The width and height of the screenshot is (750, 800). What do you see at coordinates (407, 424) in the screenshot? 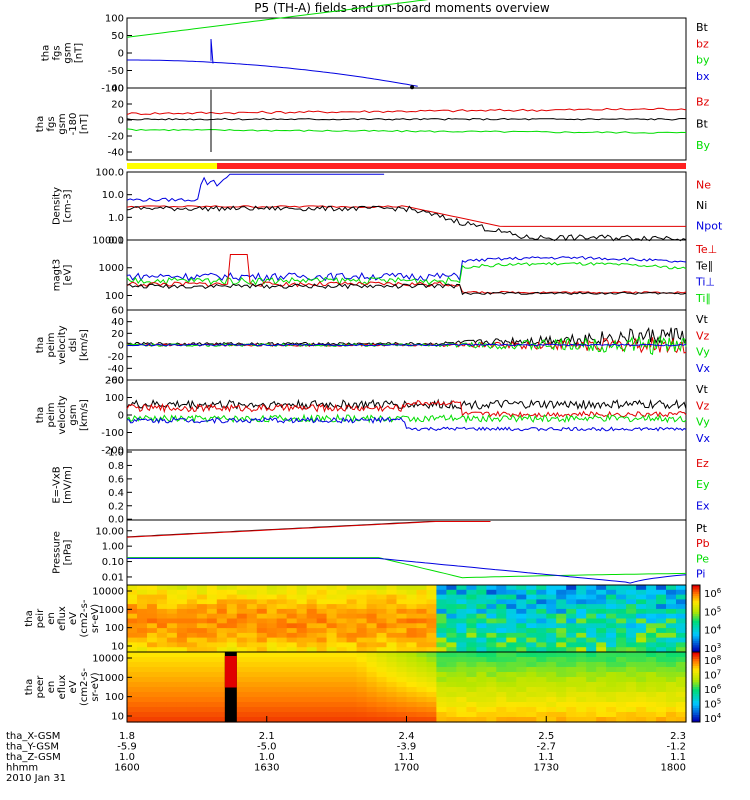
I see `series-vx` at bounding box center [407, 424].